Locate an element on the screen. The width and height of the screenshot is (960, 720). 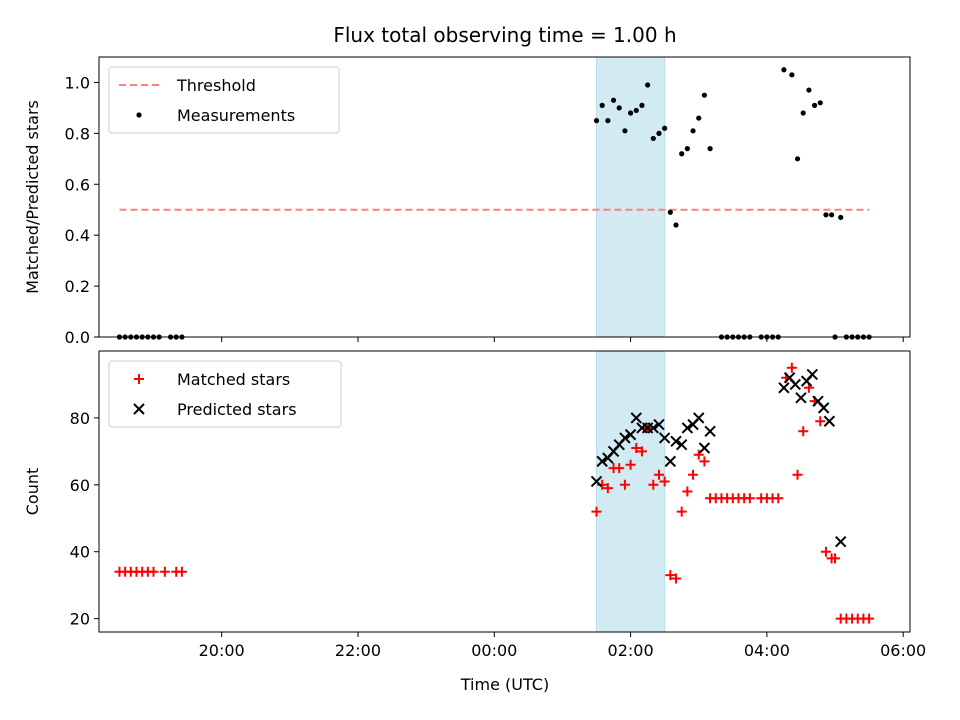
chart-title: Flux total observing time = 1.00 h is located at coordinates (504, 35).